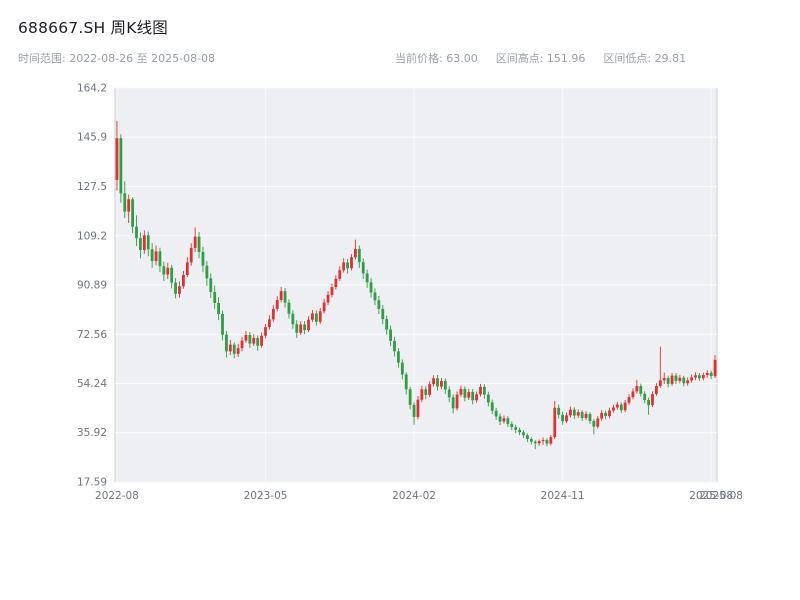  What do you see at coordinates (645, 58) in the screenshot?
I see `range-low-stat: 区间低点: 29.81` at bounding box center [645, 58].